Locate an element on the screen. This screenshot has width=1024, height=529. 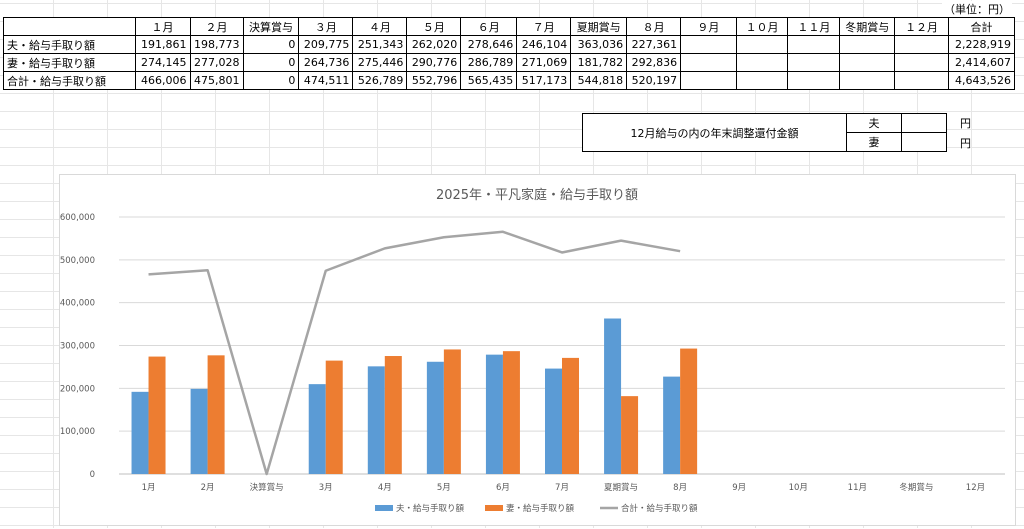
y-tick-label: 300,000 is located at coordinates (77, 347).